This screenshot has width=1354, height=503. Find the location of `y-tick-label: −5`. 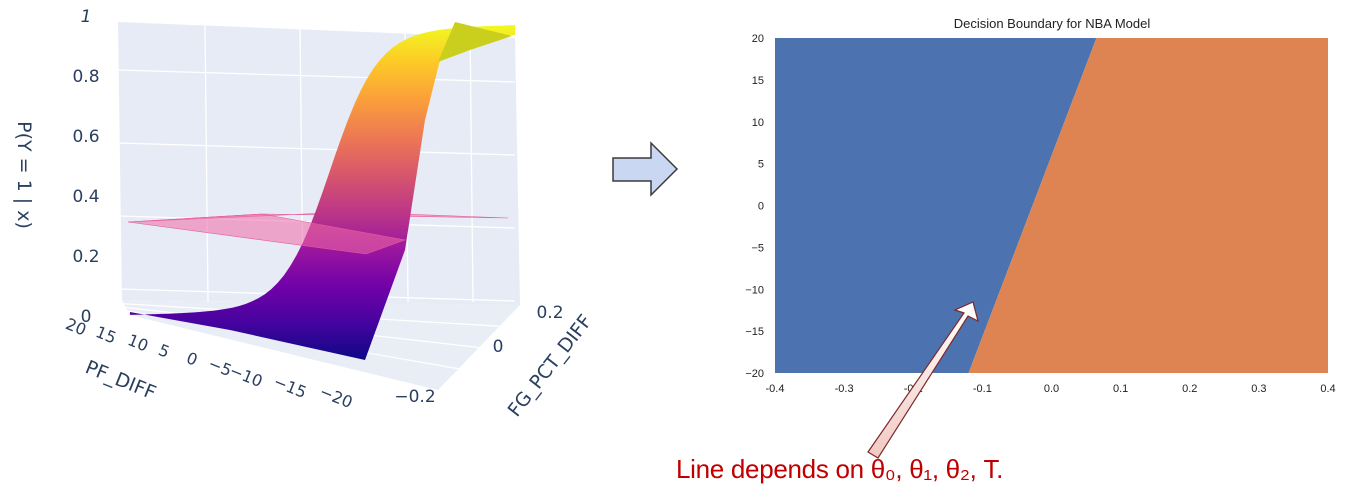

y-tick-label: −5 is located at coordinates (757, 248).